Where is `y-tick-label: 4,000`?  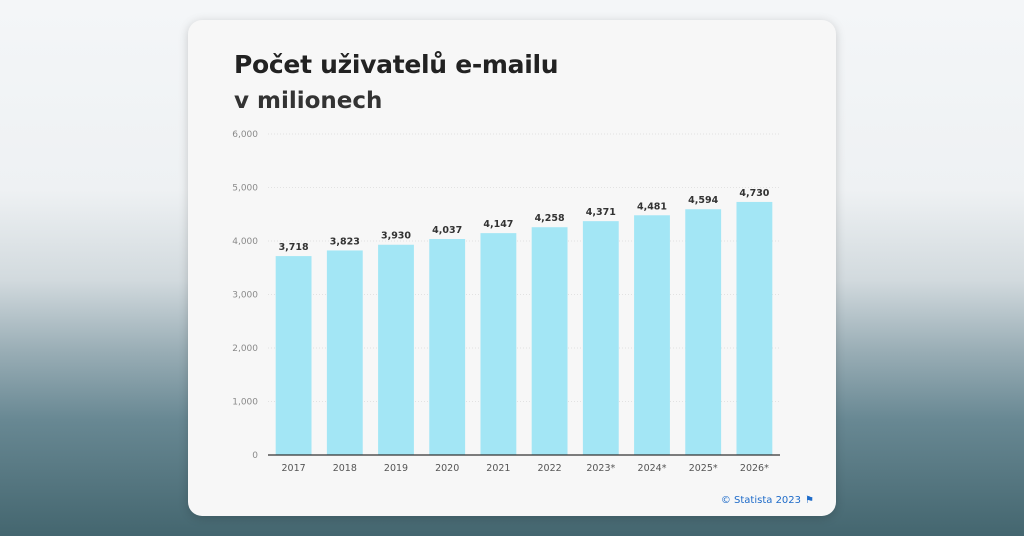
y-tick-label: 4,000 is located at coordinates (245, 242).